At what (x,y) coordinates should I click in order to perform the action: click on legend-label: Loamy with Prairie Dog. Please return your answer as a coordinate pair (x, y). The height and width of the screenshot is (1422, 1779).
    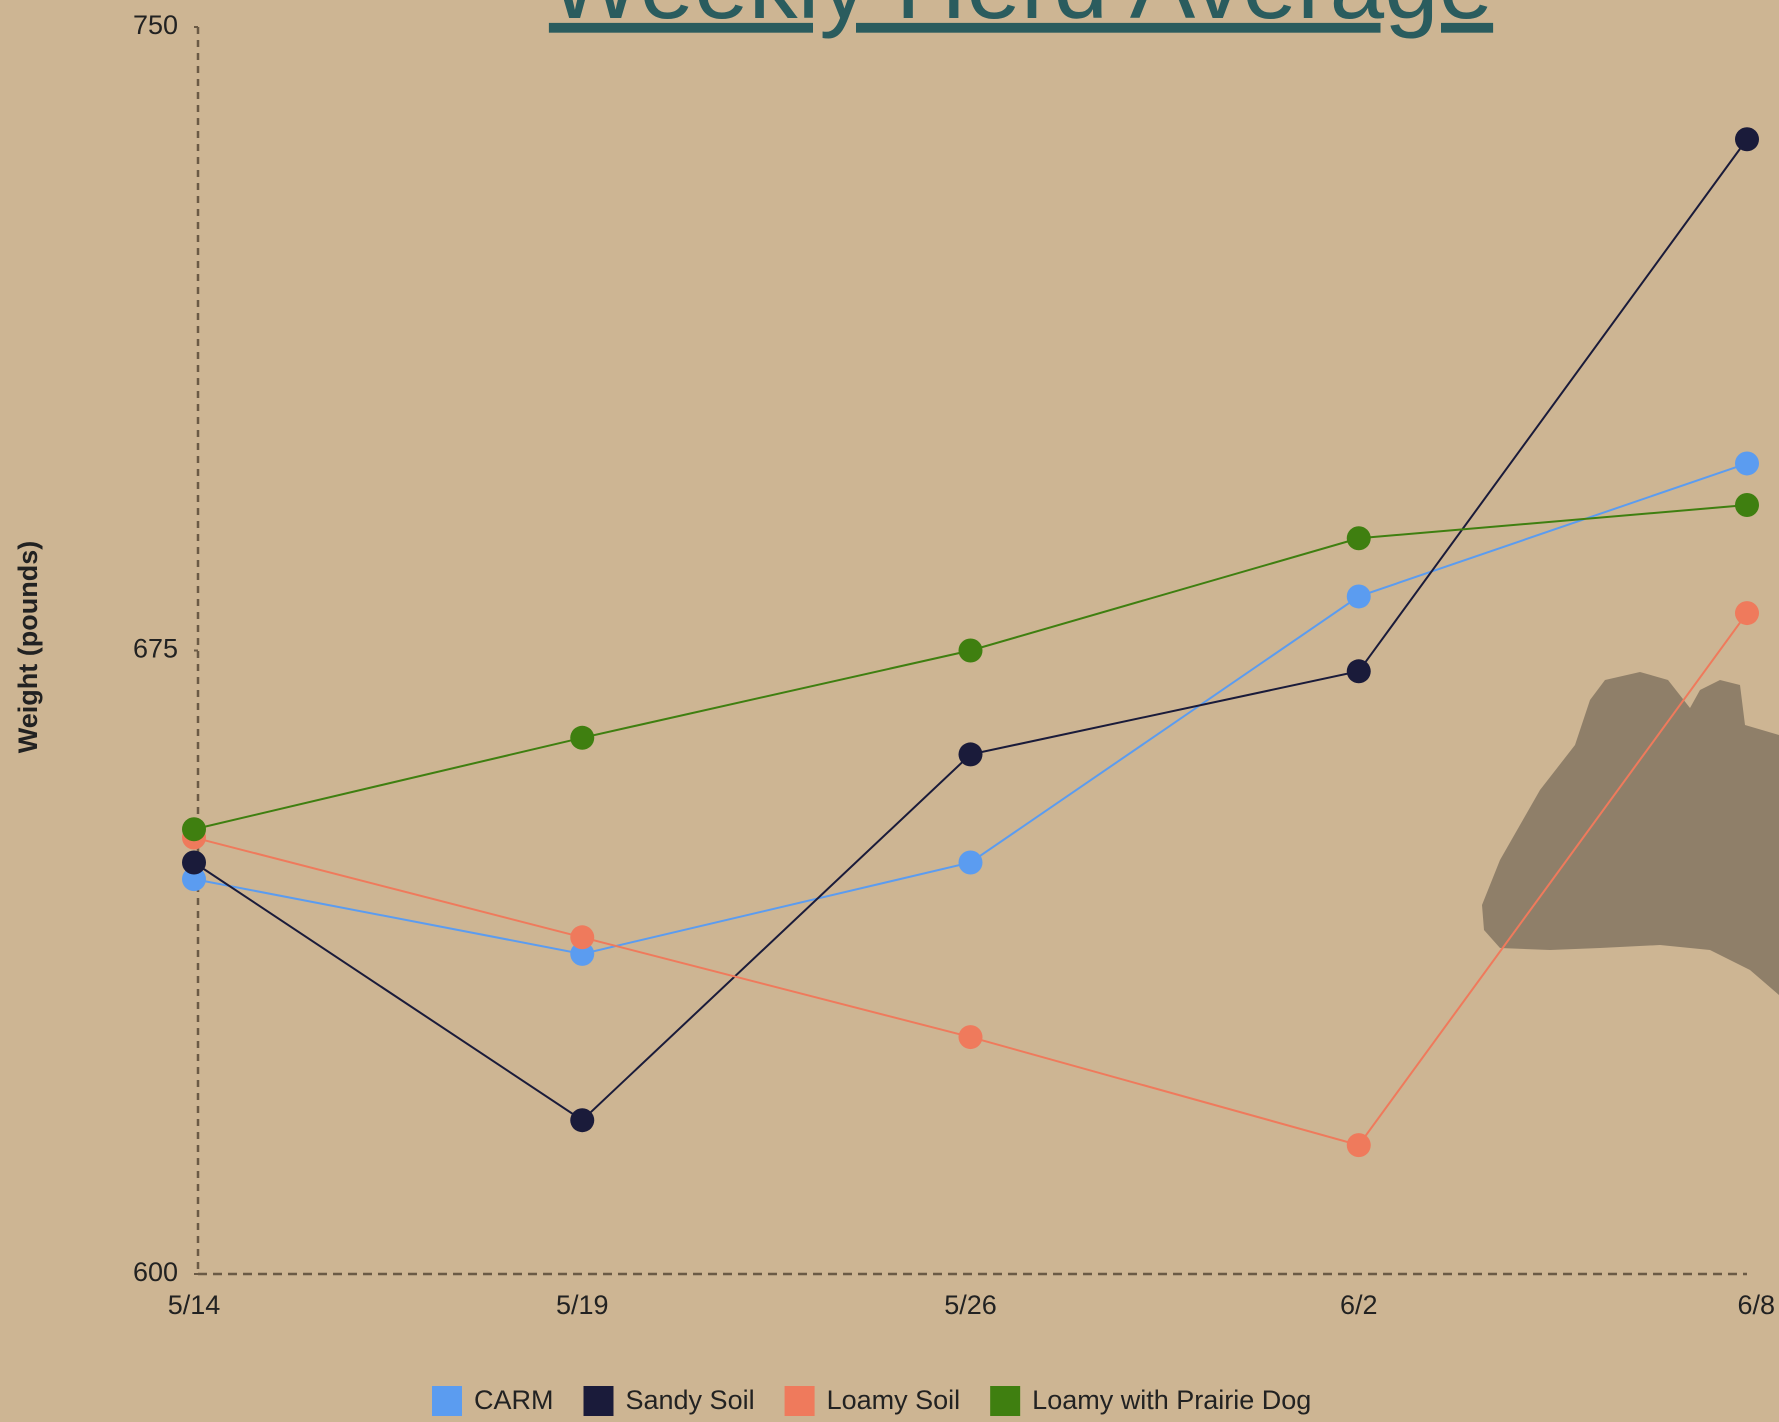
    Looking at the image, I should click on (1171, 1400).